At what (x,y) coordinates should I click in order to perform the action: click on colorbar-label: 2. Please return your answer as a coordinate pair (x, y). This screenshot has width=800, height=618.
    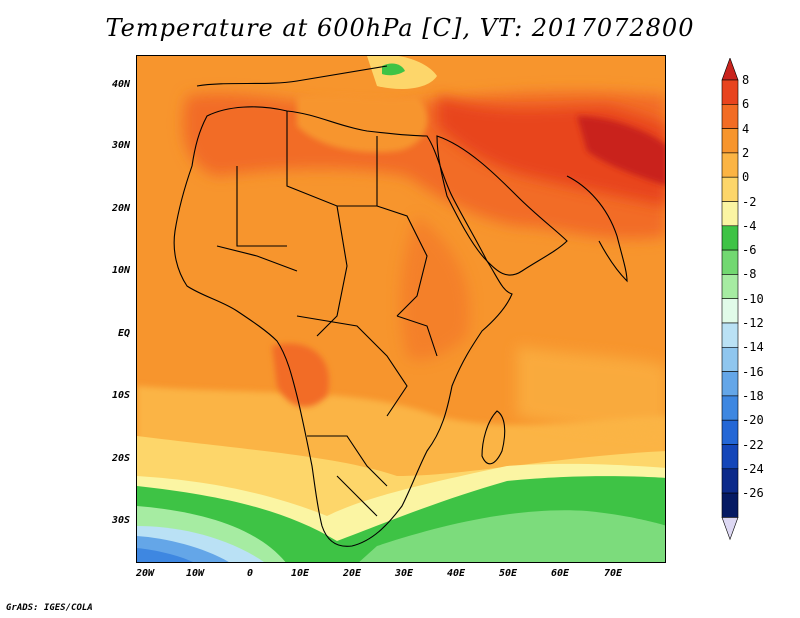
    Looking at the image, I should click on (746, 152).